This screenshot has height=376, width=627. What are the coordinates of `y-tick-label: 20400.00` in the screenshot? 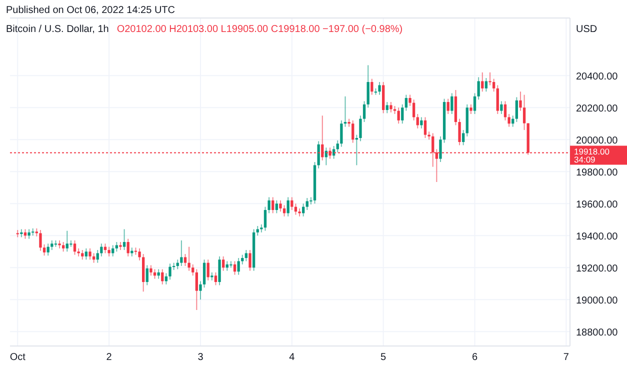 It's located at (597, 77).